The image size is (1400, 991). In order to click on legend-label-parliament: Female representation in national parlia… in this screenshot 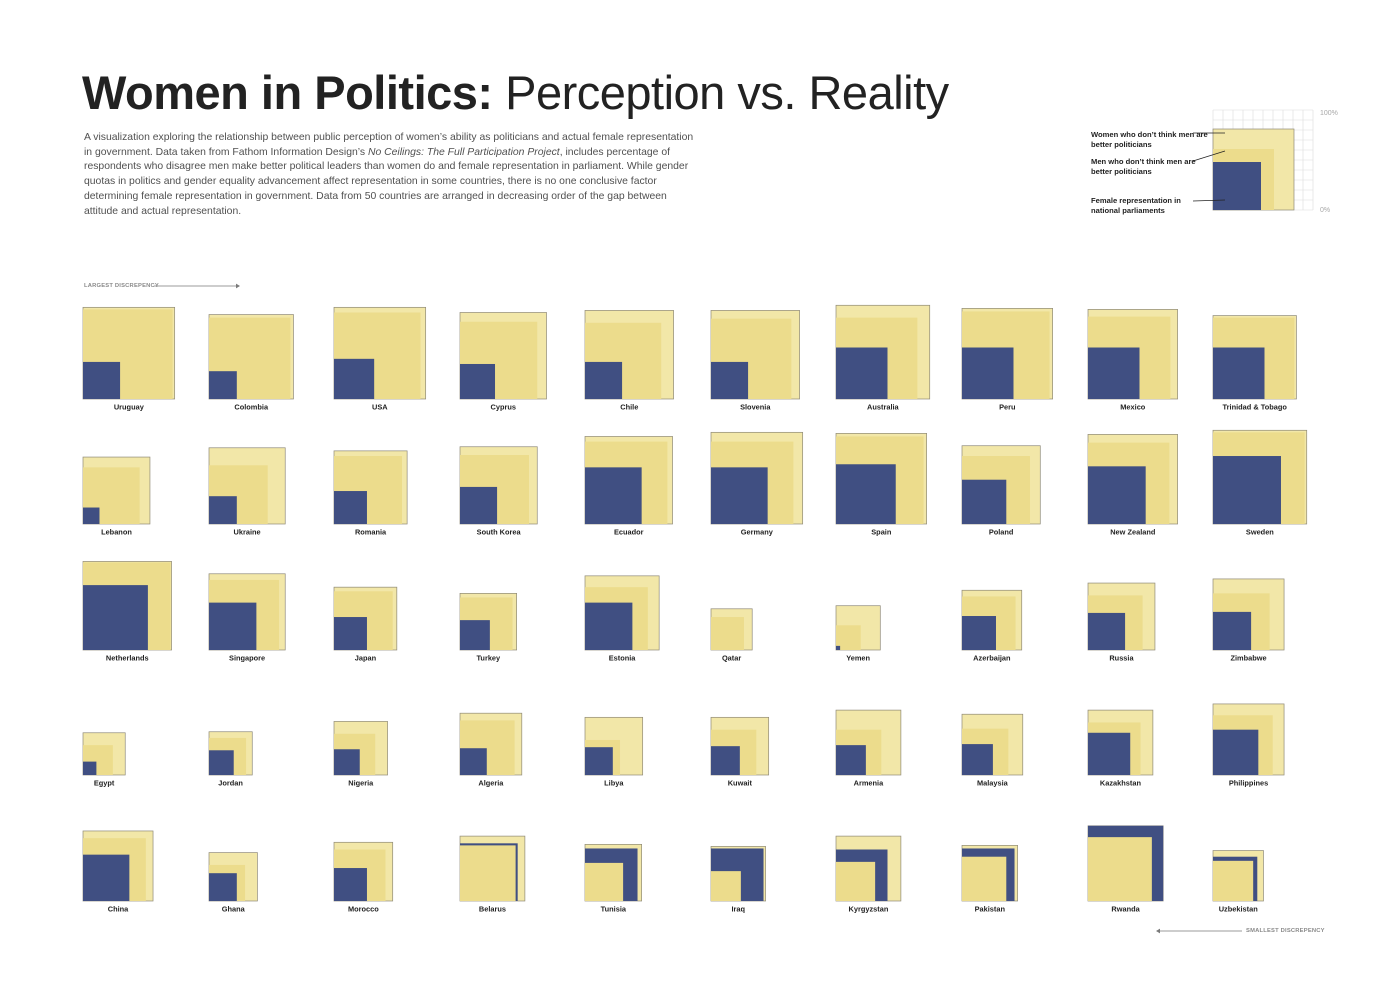, I will do `click(1136, 205)`.